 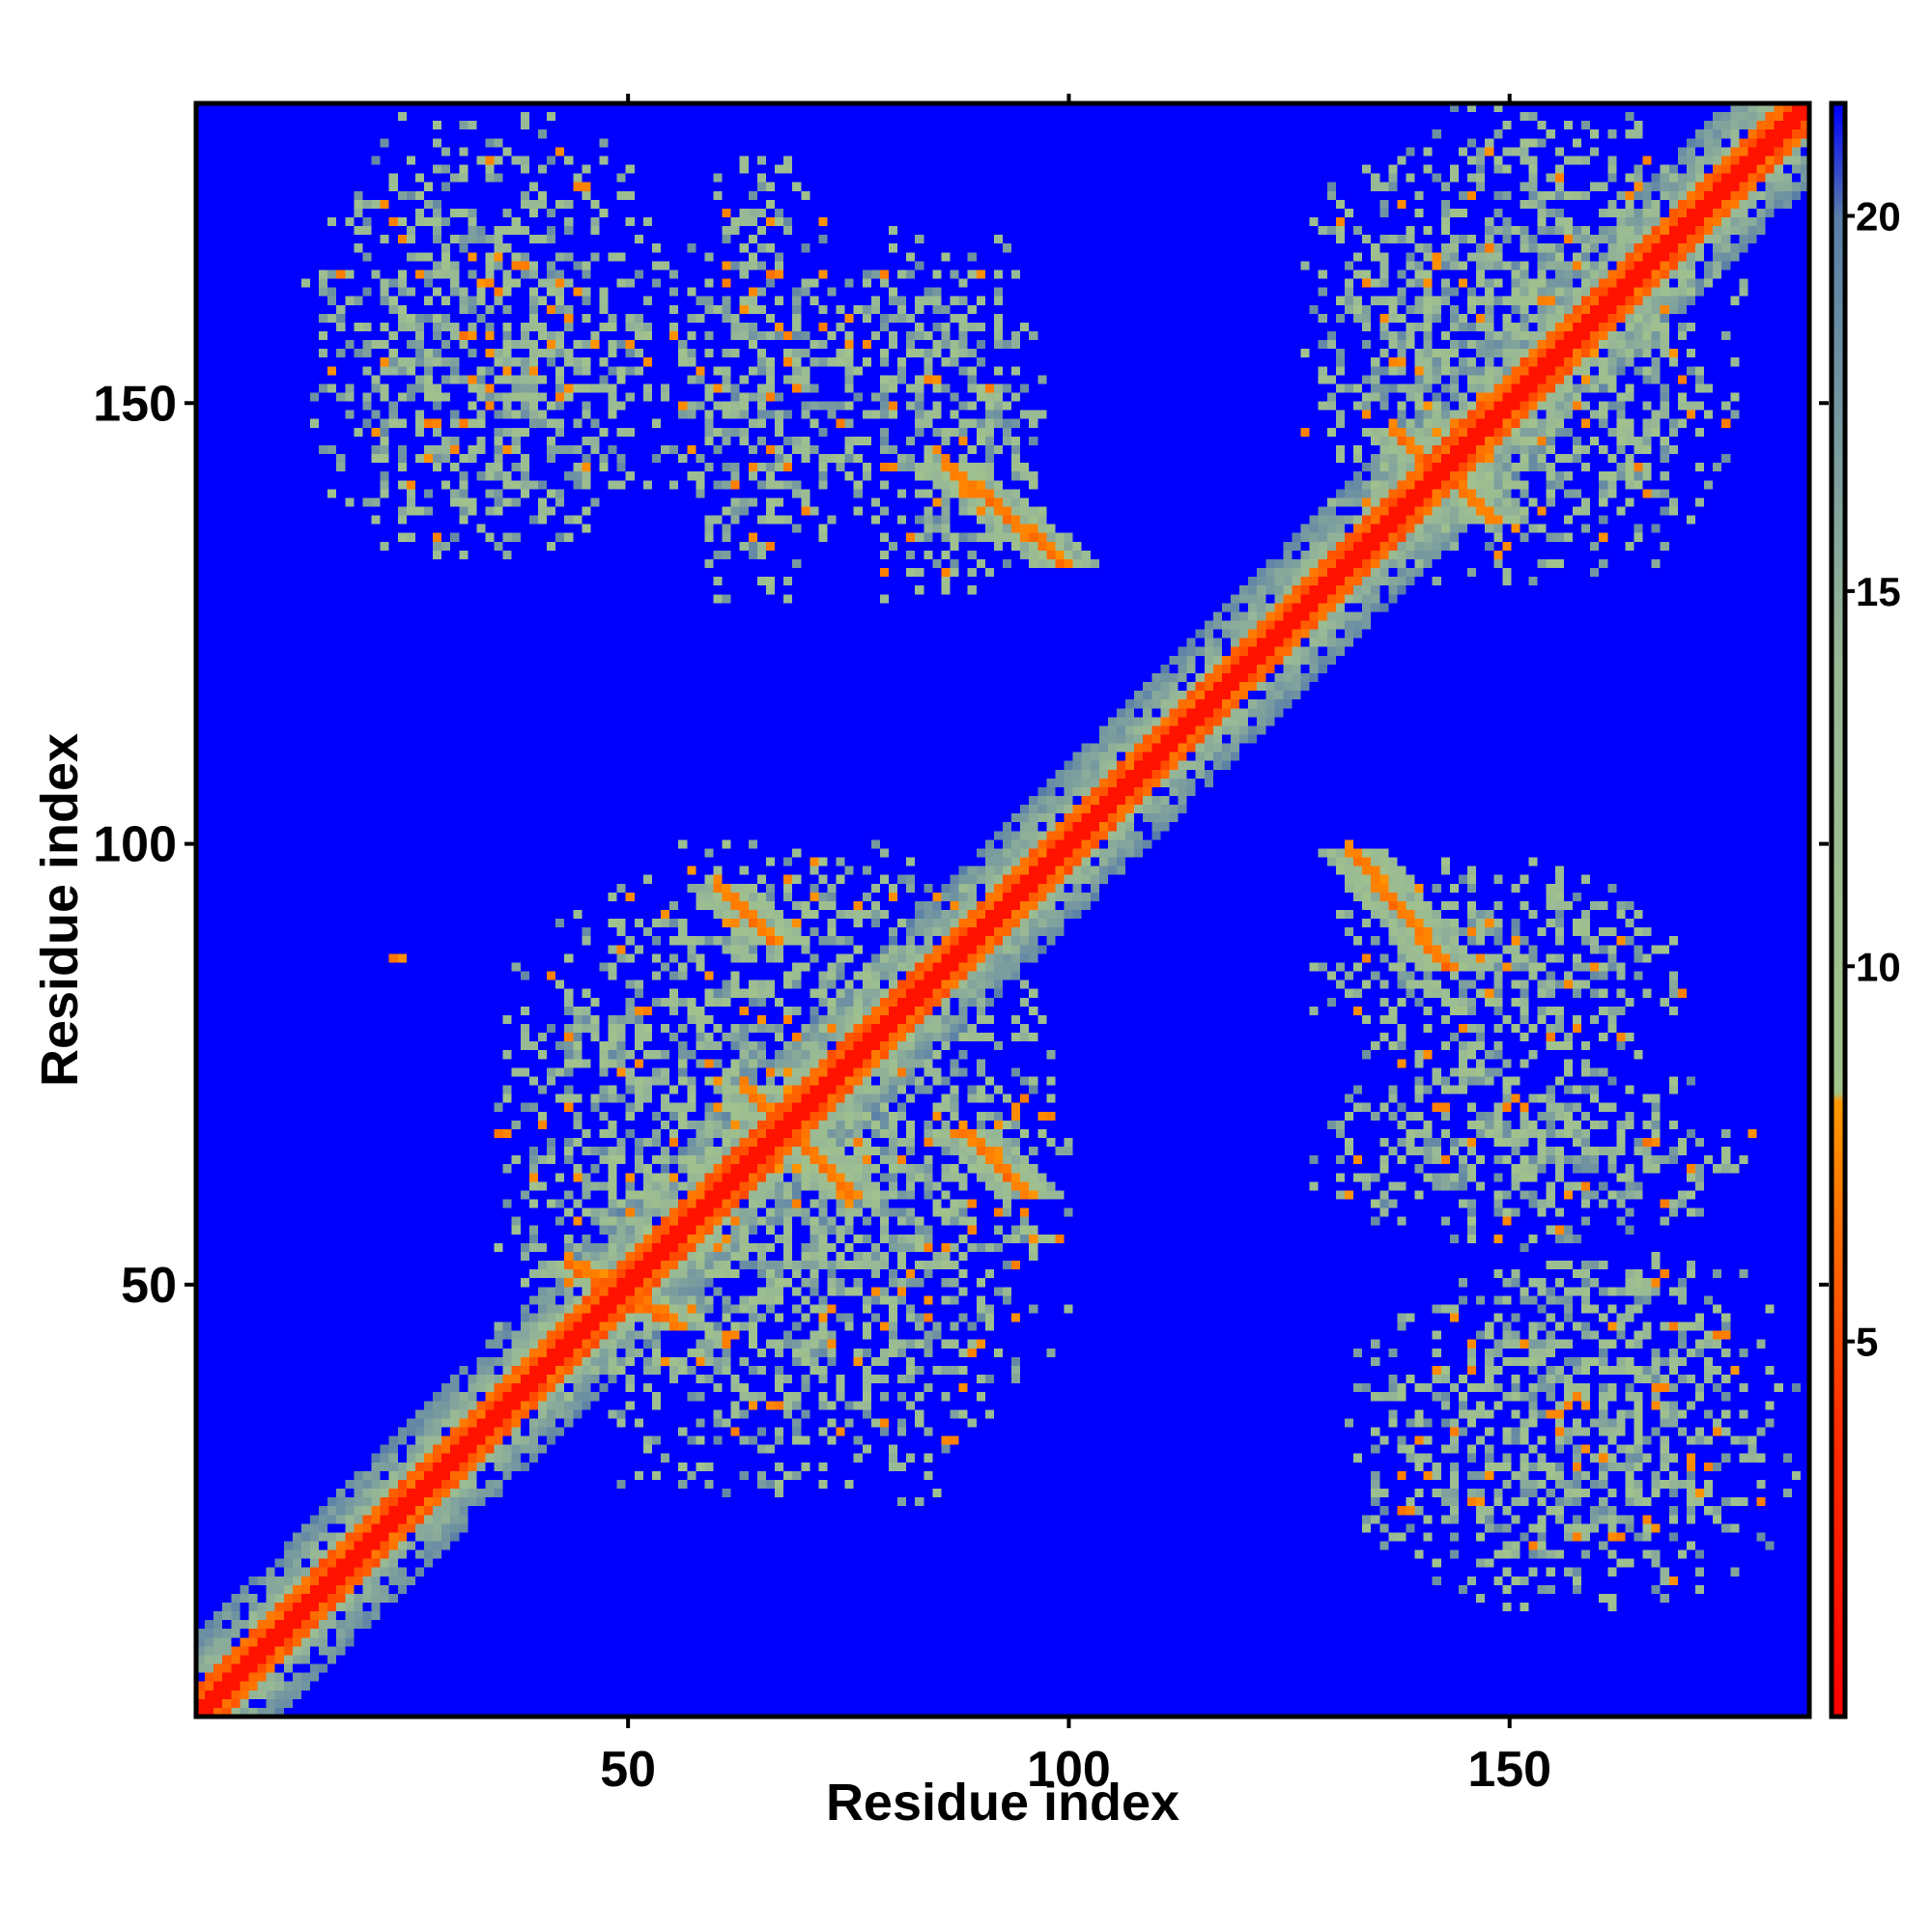 What do you see at coordinates (1878, 217) in the screenshot?
I see `colorbar-tick-label: 20` at bounding box center [1878, 217].